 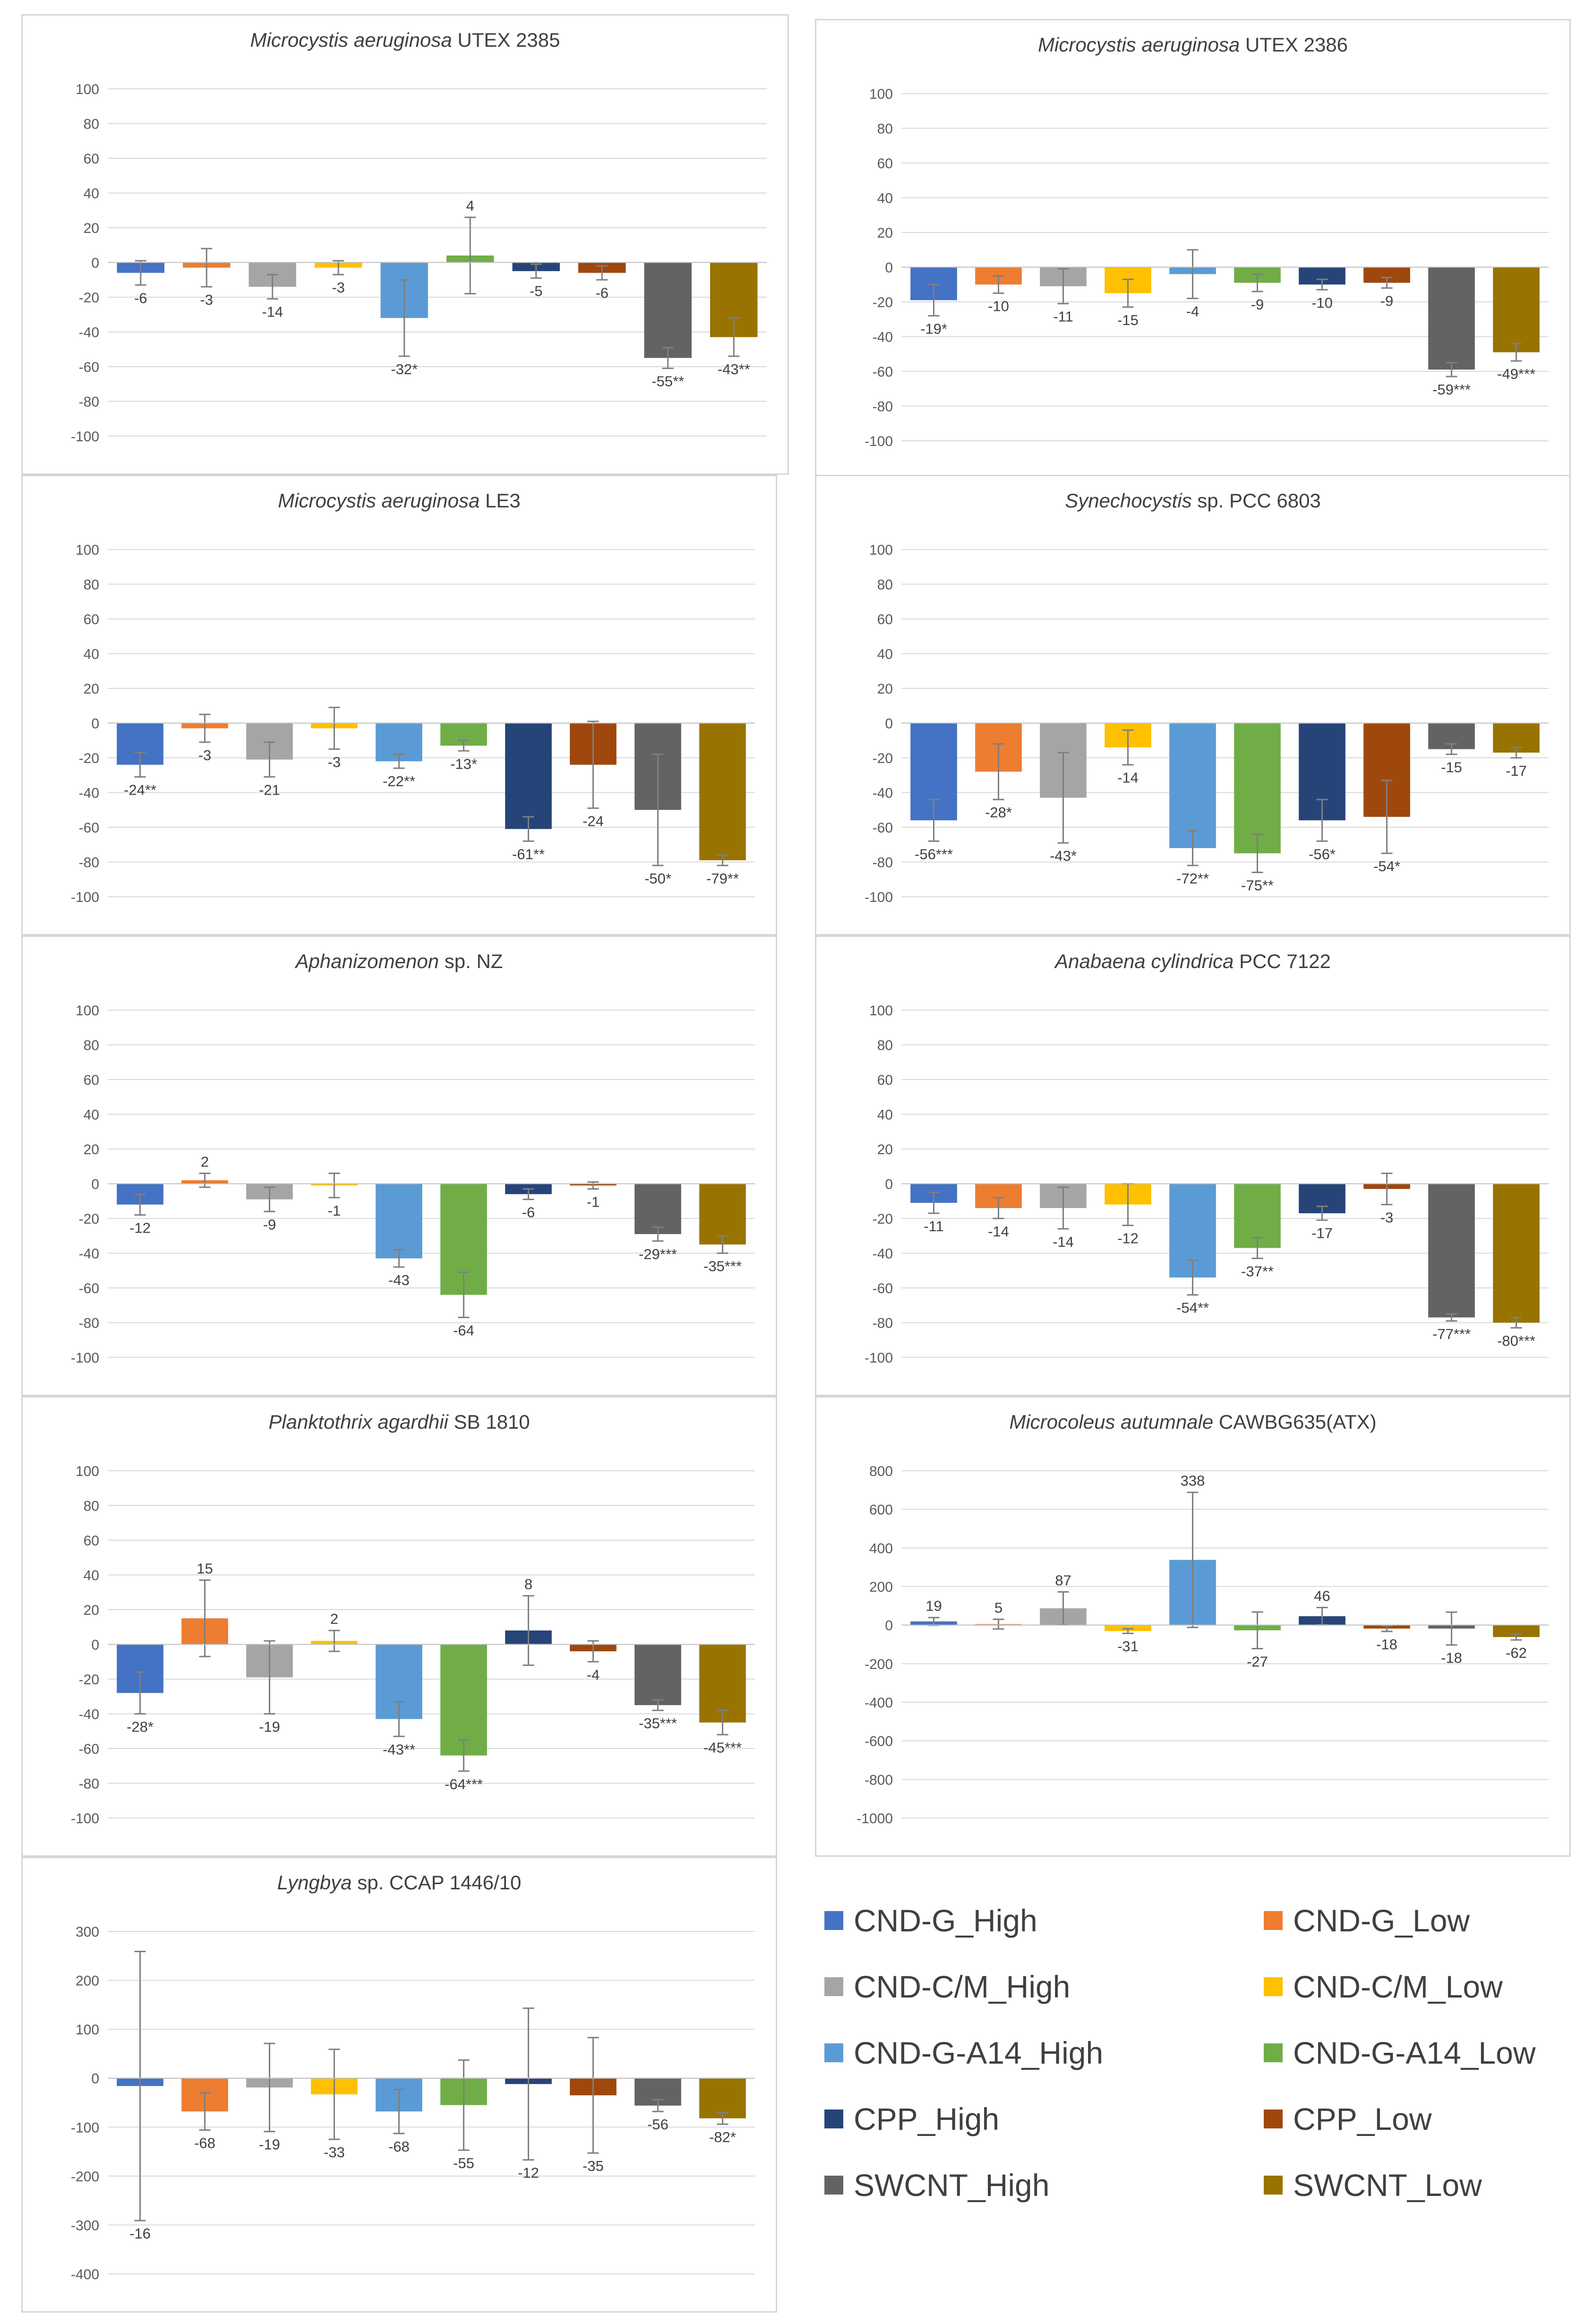 What do you see at coordinates (399, 1221) in the screenshot?
I see `bar-cnd-g-a14-high` at bounding box center [399, 1221].